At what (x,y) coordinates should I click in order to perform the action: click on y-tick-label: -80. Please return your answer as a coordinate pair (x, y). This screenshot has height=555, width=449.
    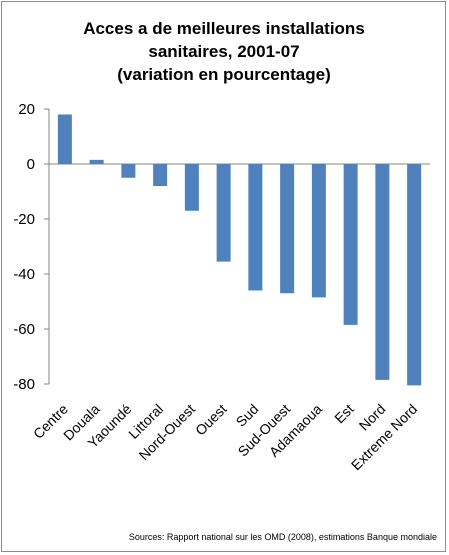
    Looking at the image, I should click on (24, 384).